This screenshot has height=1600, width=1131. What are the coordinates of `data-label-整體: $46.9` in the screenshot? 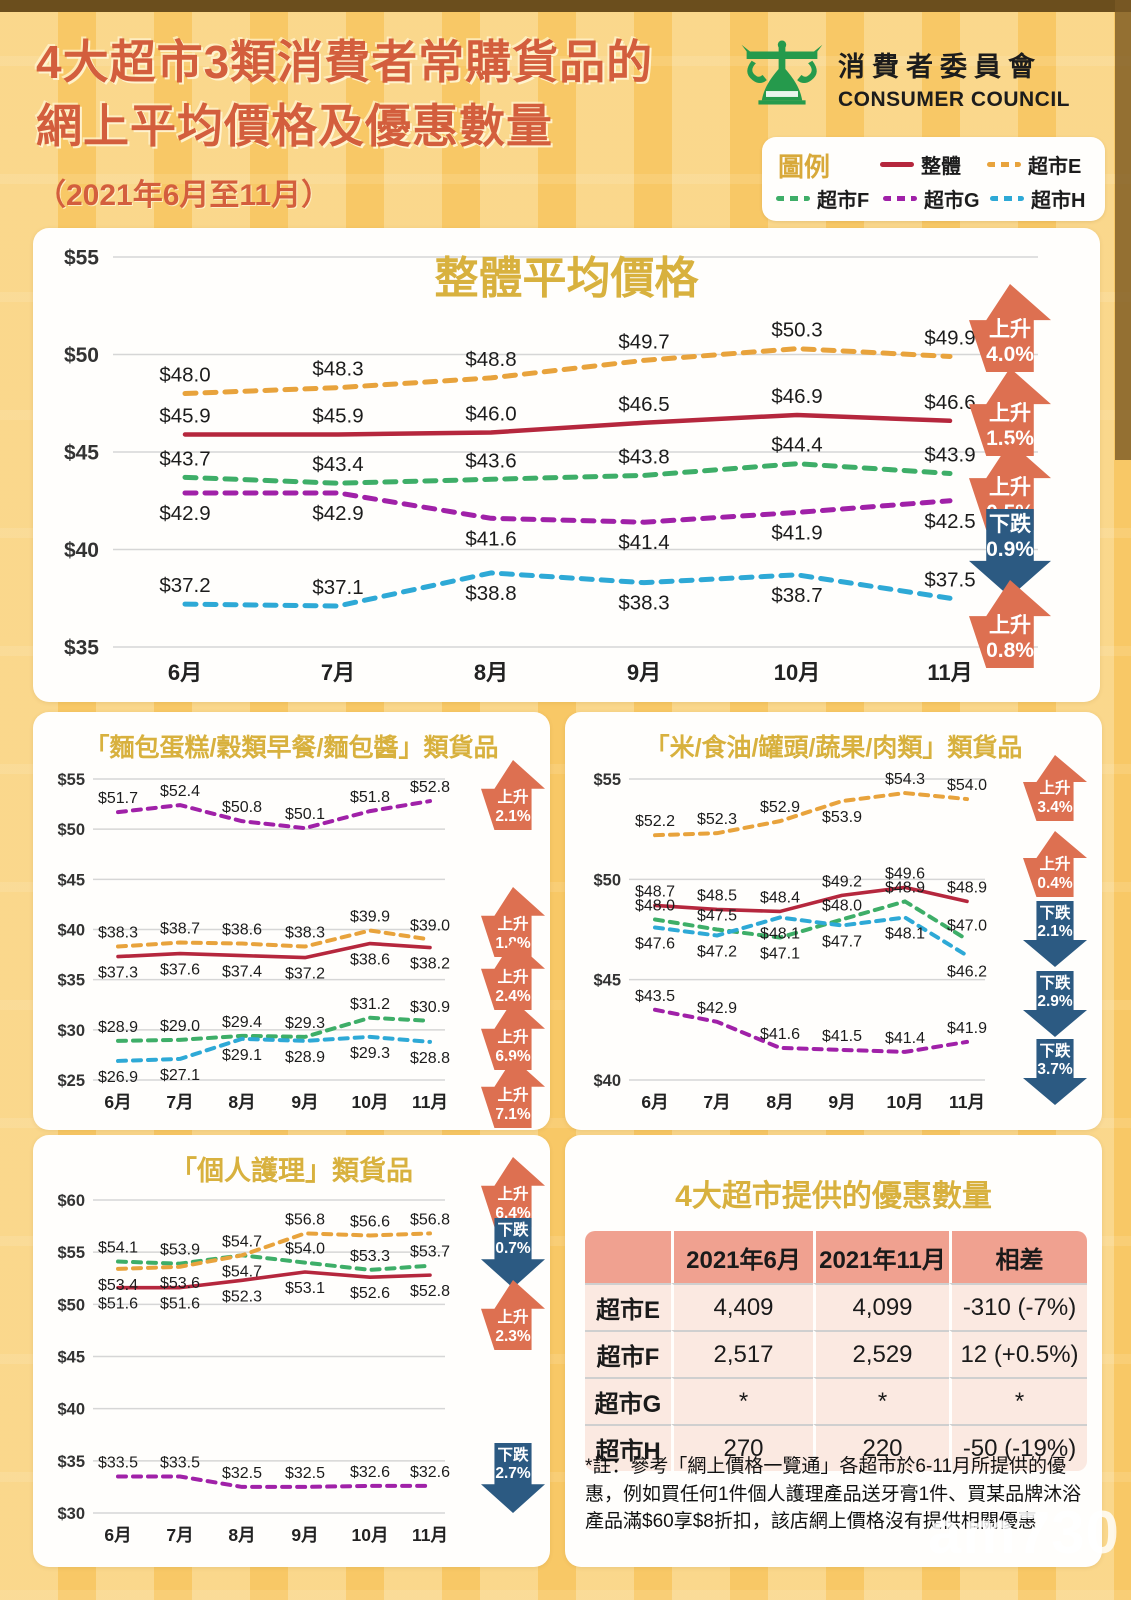 It's located at (796, 396).